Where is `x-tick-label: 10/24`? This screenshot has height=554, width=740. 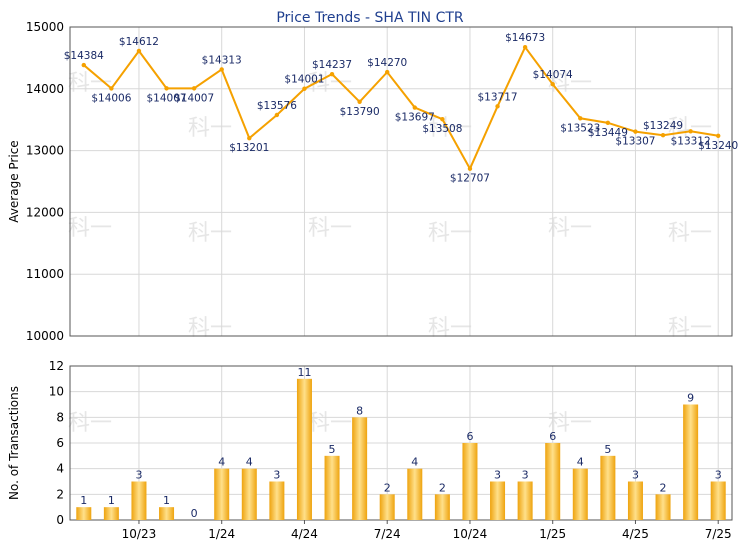 x-tick-label: 10/24 is located at coordinates (470, 534).